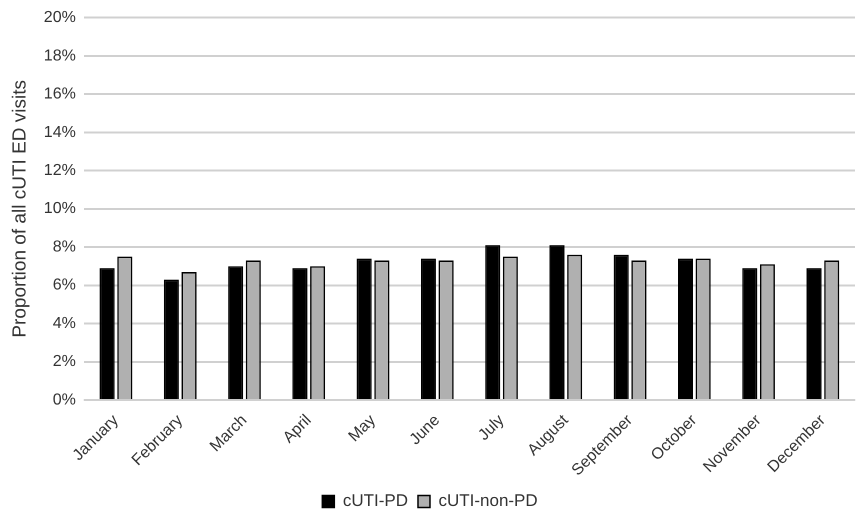  Describe the element at coordinates (488, 500) in the screenshot. I see `legend-label: cUTI-non-PD` at that location.